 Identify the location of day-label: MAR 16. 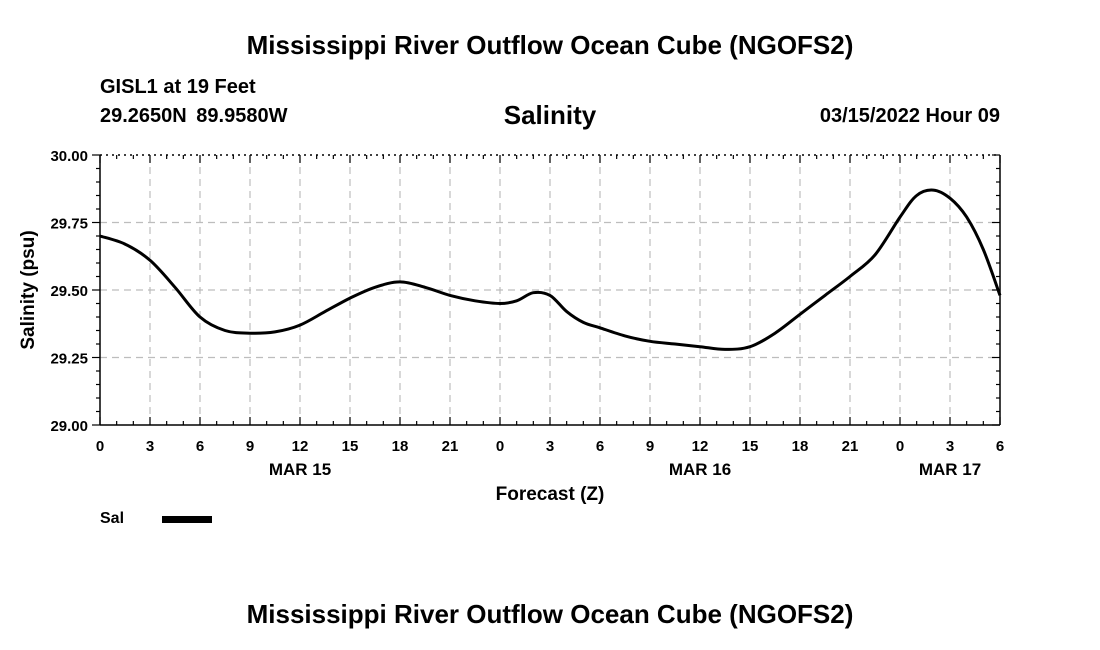
(700, 469).